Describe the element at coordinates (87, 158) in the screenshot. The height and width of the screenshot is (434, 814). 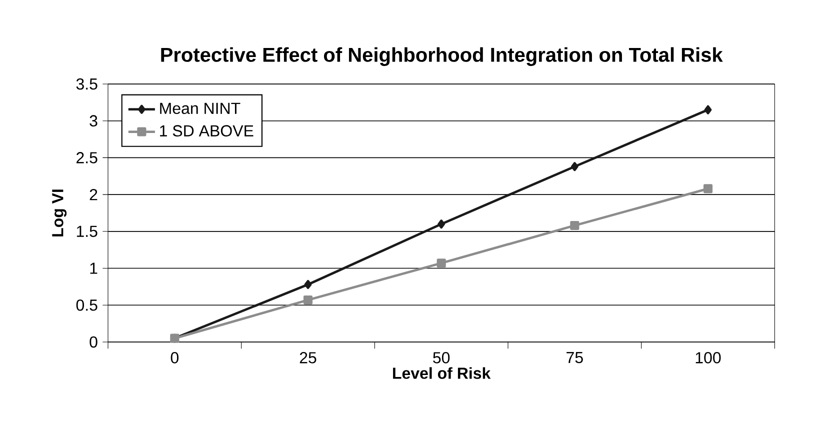
I see `y-tick-label: 2.5` at that location.